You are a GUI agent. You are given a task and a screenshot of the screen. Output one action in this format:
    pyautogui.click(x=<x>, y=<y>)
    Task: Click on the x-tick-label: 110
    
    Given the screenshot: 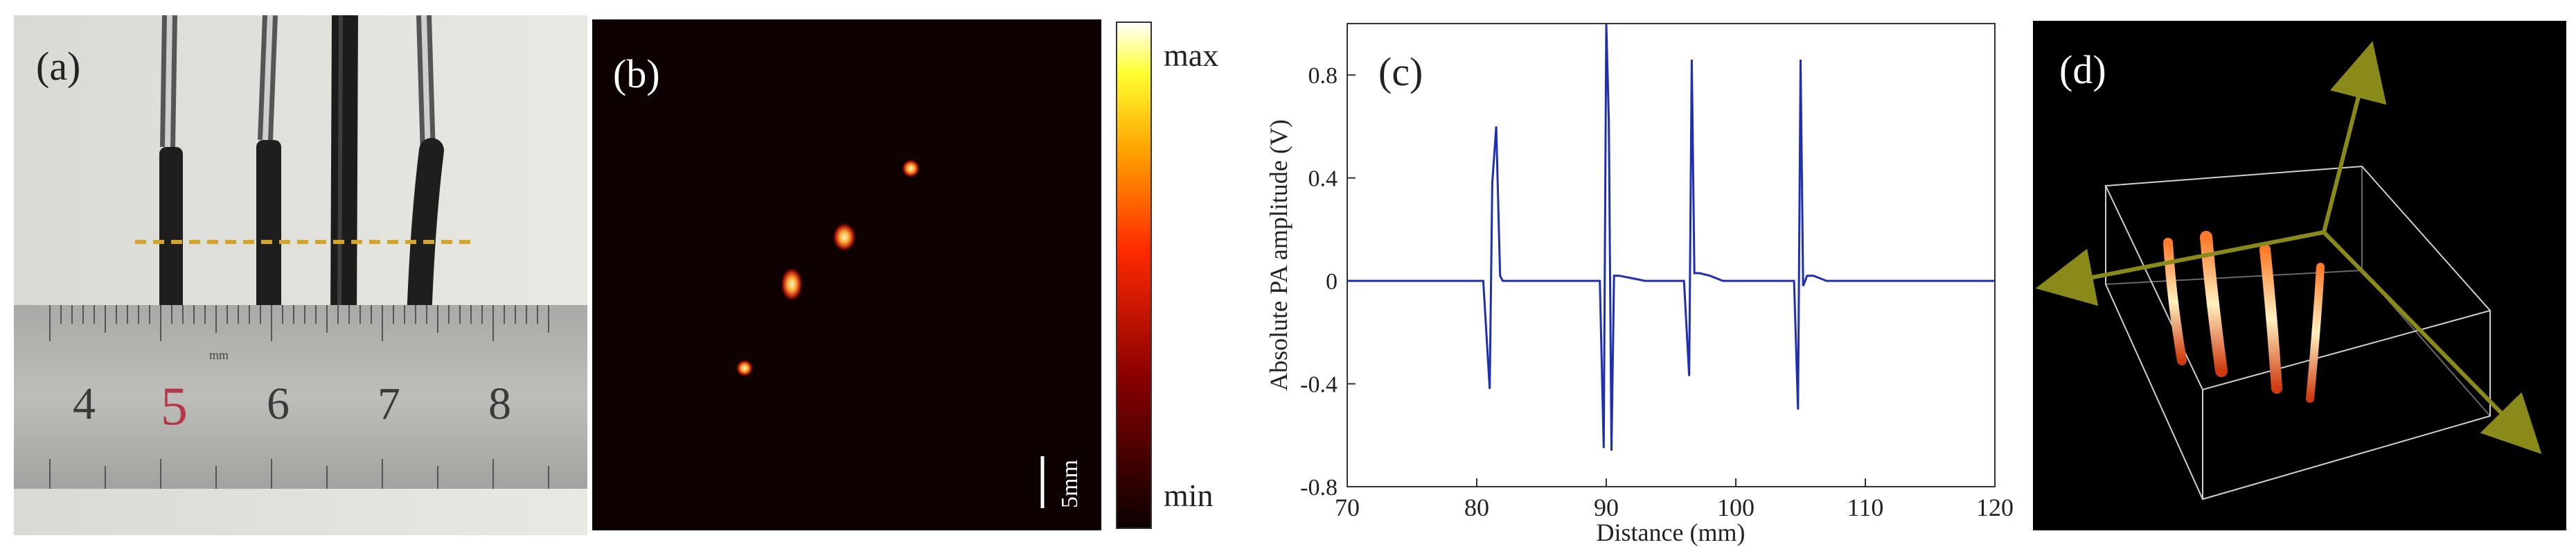 What is the action you would take?
    pyautogui.click(x=1865, y=507)
    